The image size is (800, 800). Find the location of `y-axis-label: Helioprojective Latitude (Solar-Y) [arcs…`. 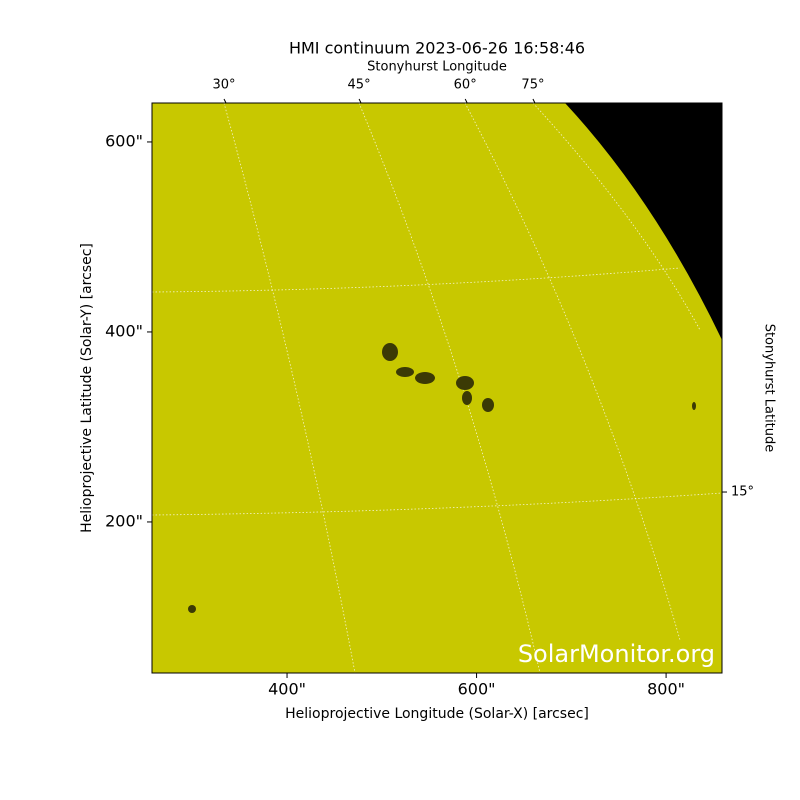

y-axis-label: Helioprojective Latitude (Solar-Y) [arcs… is located at coordinates (87, 388).